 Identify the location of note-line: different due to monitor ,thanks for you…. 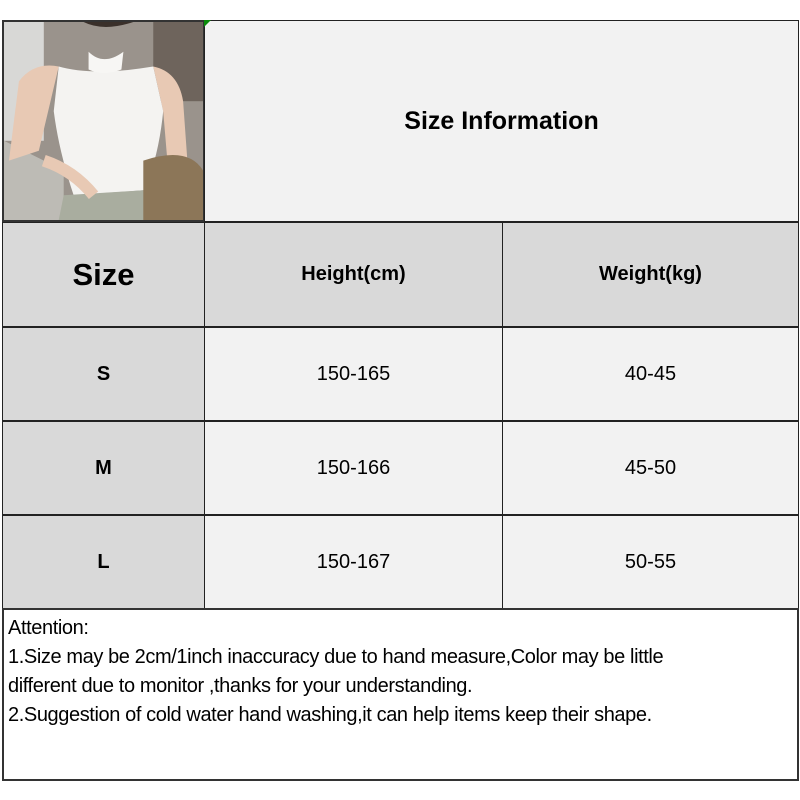
(240, 686).